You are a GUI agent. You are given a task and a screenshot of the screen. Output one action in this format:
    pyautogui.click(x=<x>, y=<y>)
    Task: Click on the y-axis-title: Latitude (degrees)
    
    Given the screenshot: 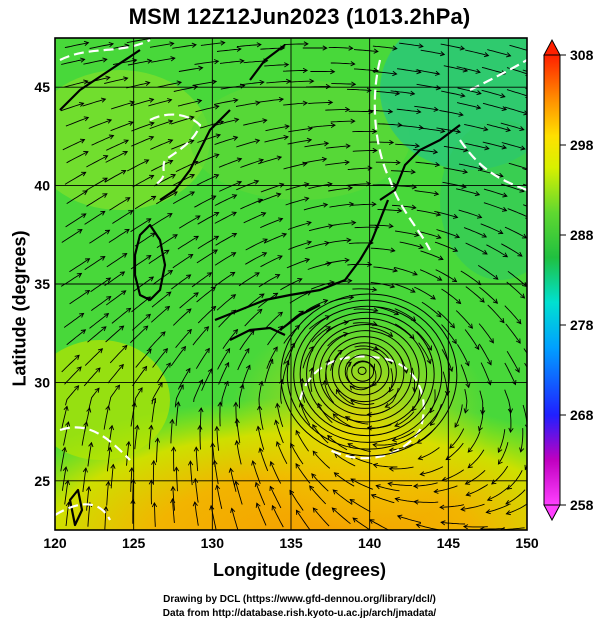 What is the action you would take?
    pyautogui.click(x=19, y=308)
    